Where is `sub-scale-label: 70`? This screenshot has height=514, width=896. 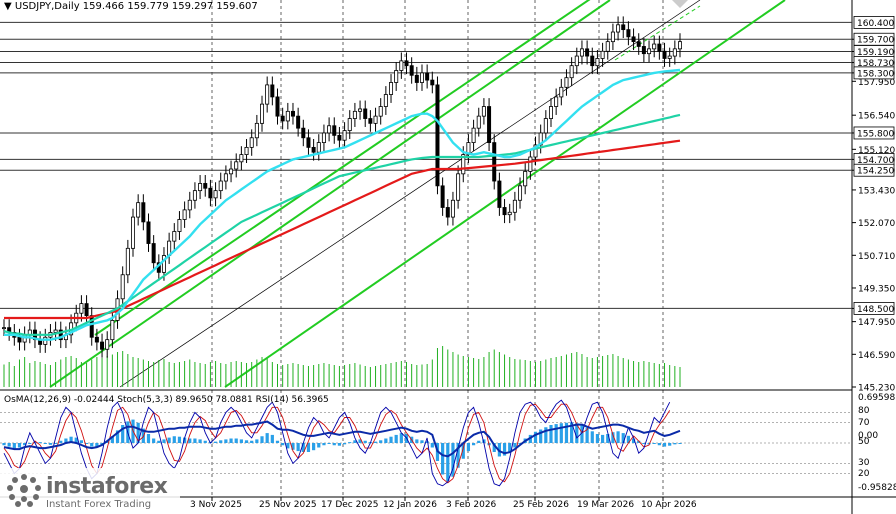
sub-scale-label: 70 is located at coordinates (864, 423).